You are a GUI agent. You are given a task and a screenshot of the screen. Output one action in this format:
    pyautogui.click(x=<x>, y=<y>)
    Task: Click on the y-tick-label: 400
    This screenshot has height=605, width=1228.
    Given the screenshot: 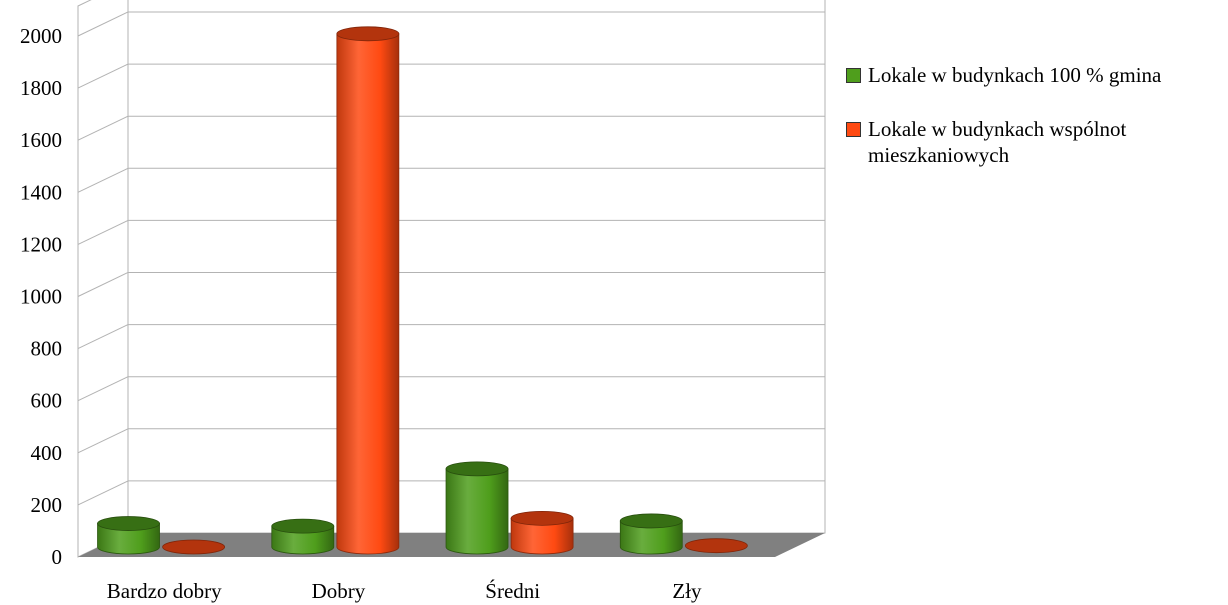 What is the action you would take?
    pyautogui.click(x=47, y=453)
    